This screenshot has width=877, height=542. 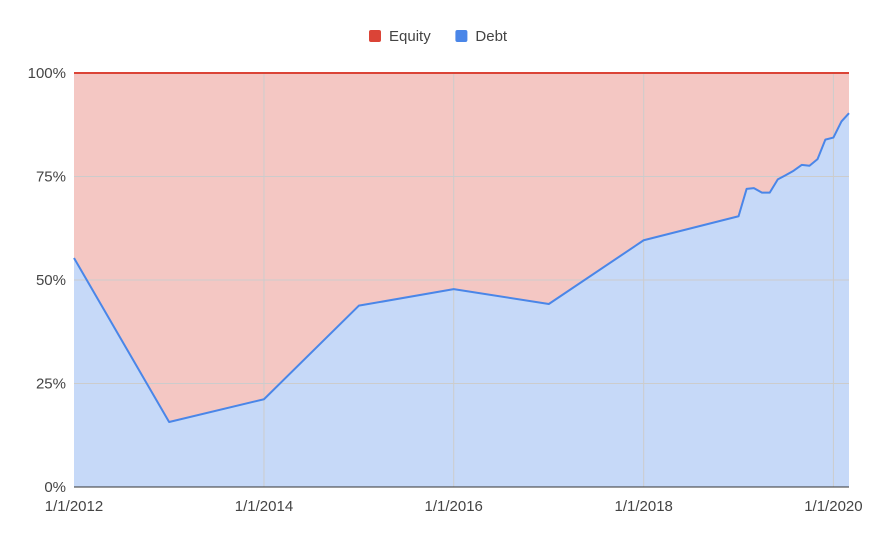 I want to click on x-tick-label: 1/1/2014, so click(x=264, y=506).